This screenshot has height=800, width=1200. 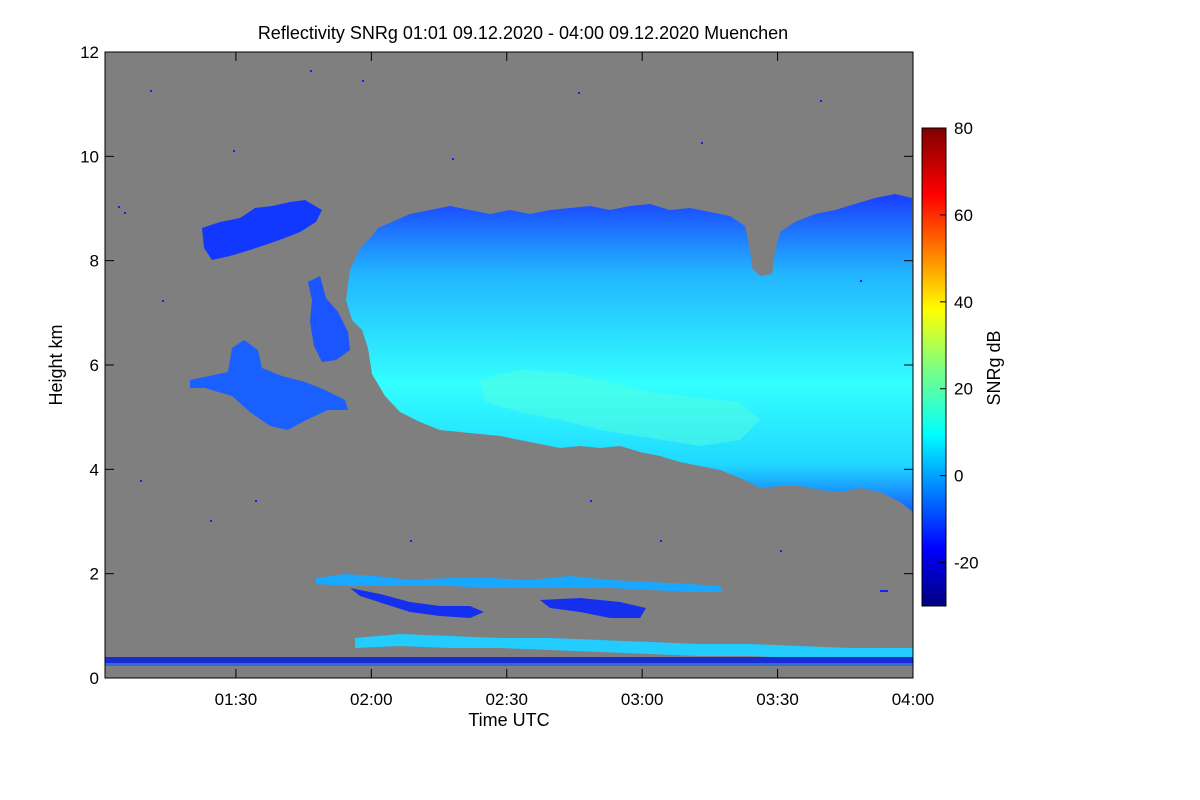 What do you see at coordinates (417, 603) in the screenshot?
I see `low-layer-below` at bounding box center [417, 603].